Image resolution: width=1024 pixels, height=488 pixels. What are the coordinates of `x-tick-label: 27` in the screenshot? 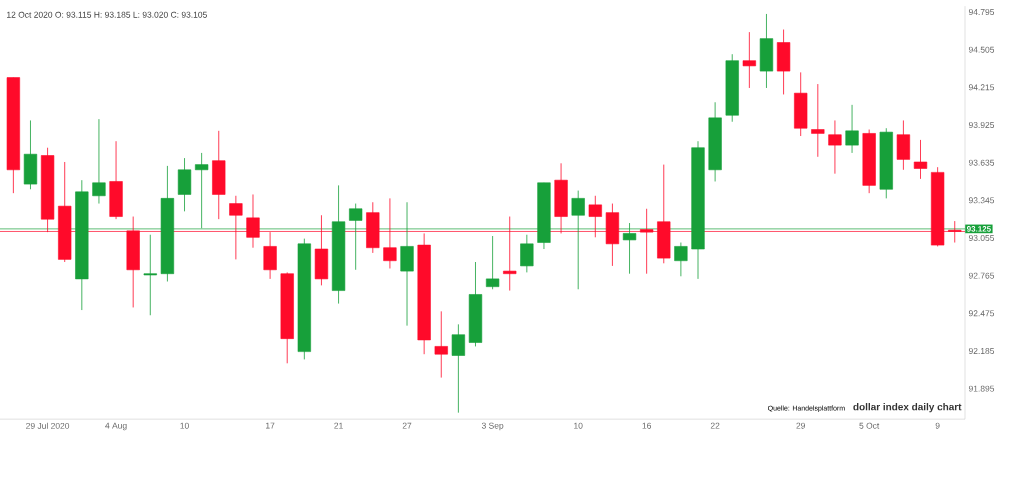 It's located at (407, 425).